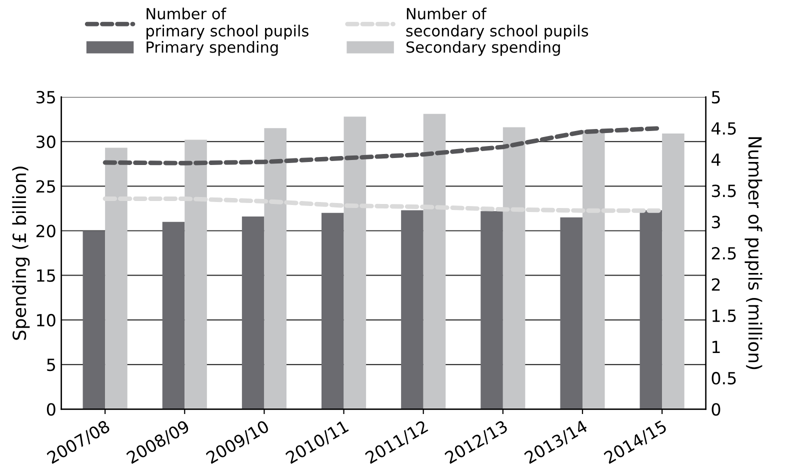  What do you see at coordinates (724, 128) in the screenshot?
I see `y2-tick-label: 4.5` at bounding box center [724, 128].